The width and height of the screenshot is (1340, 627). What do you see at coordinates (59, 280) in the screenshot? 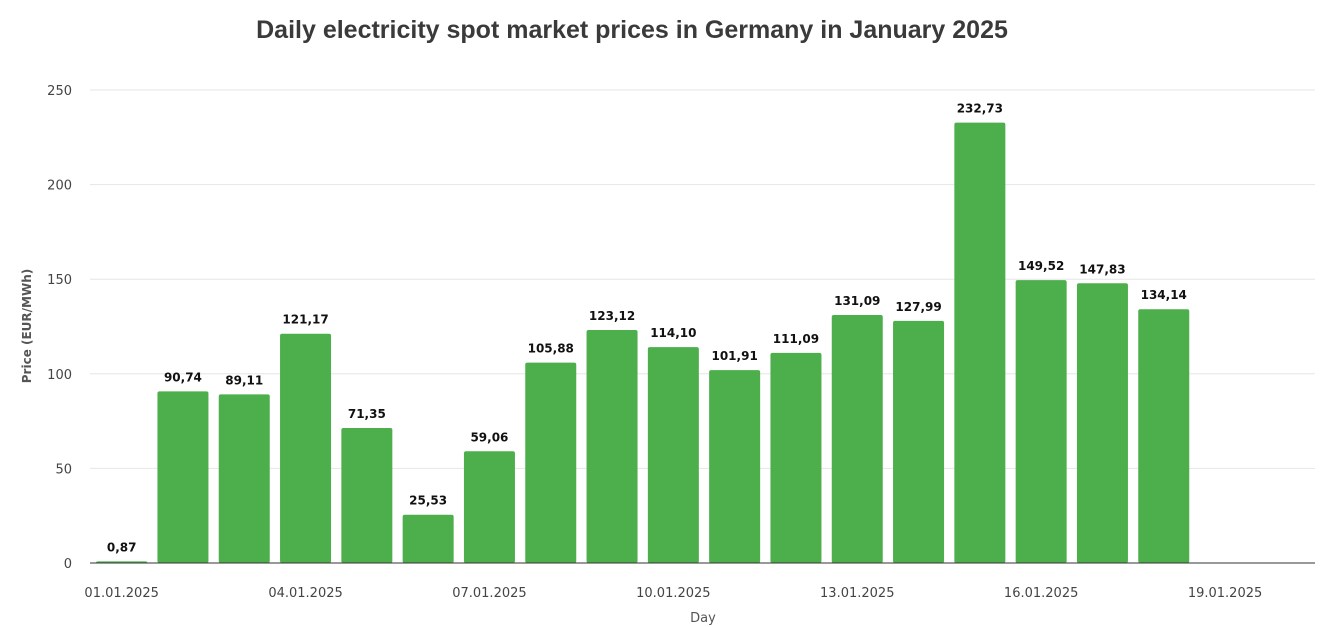
I see `y-tick-label: 150` at bounding box center [59, 280].